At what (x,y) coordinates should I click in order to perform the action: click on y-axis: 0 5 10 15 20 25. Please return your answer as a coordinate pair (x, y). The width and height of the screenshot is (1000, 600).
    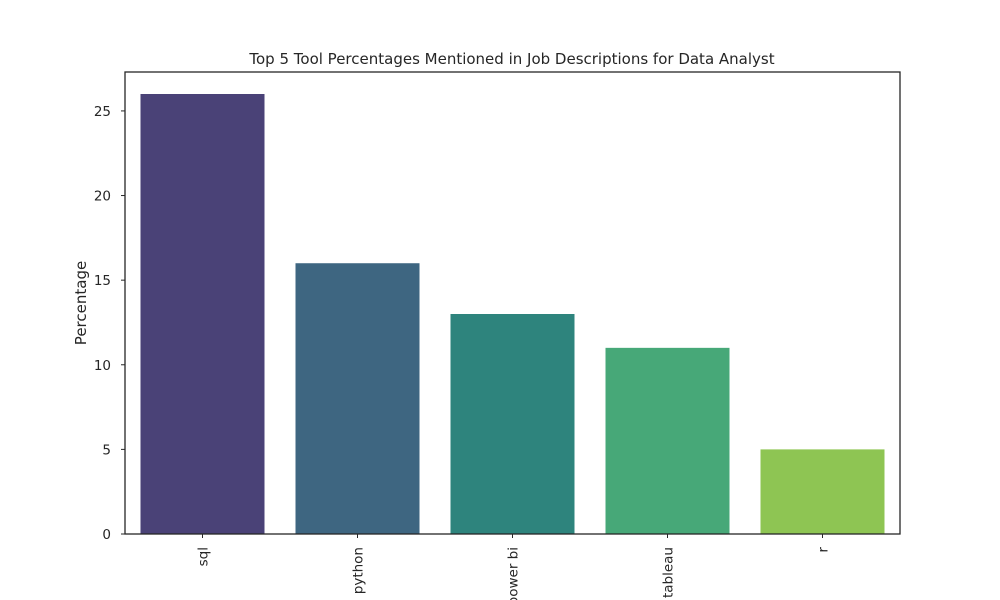
    Looking at the image, I should click on (109, 323).